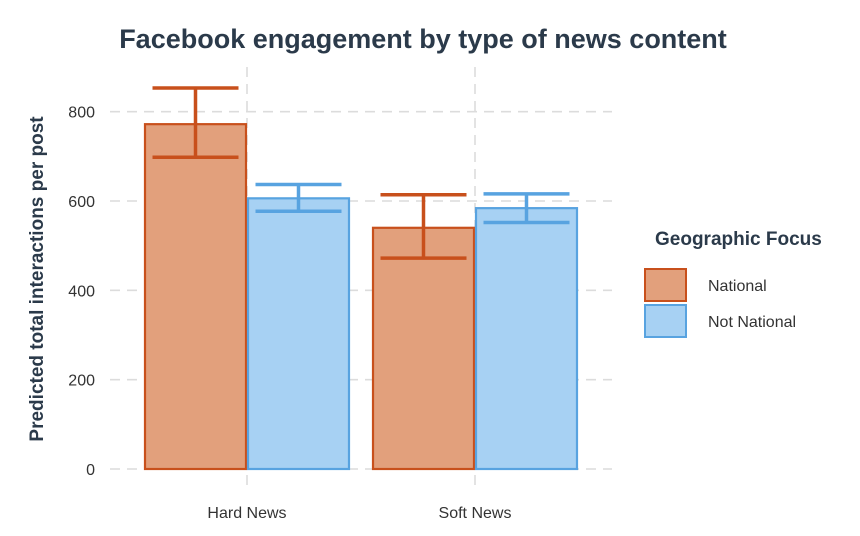 The image size is (860, 536). Describe the element at coordinates (90, 470) in the screenshot. I see `y-tick-label: 0` at that location.